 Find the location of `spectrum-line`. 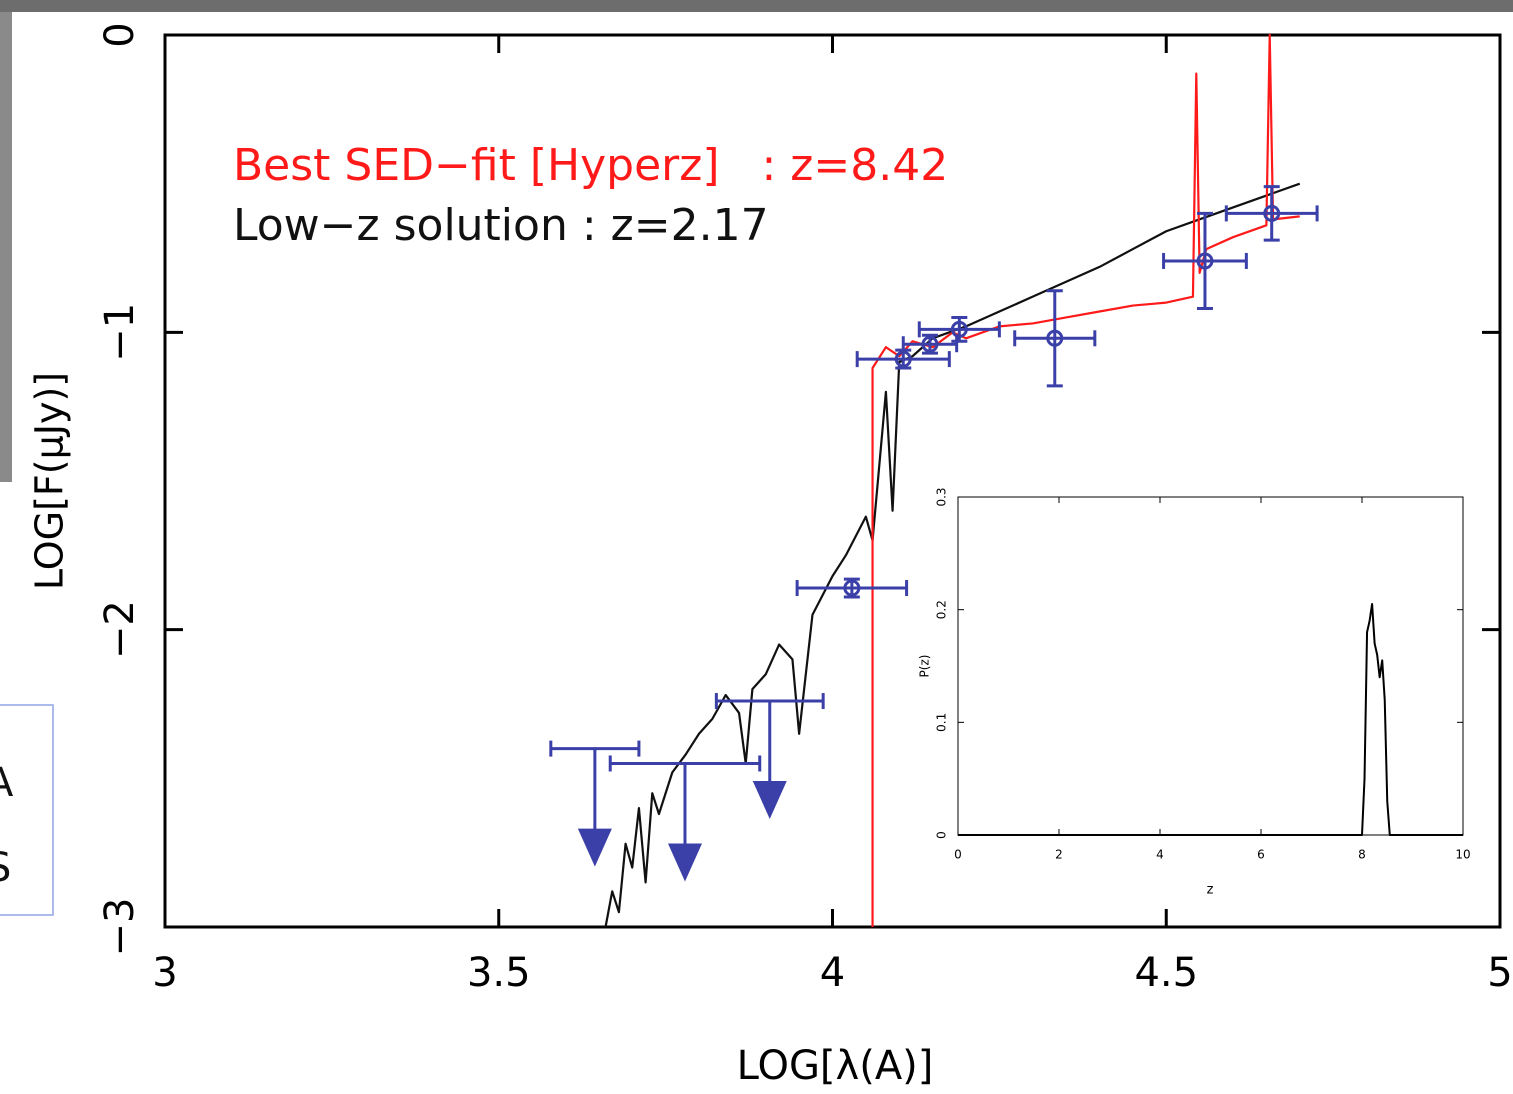

spectrum-line is located at coordinates (1210, 719).